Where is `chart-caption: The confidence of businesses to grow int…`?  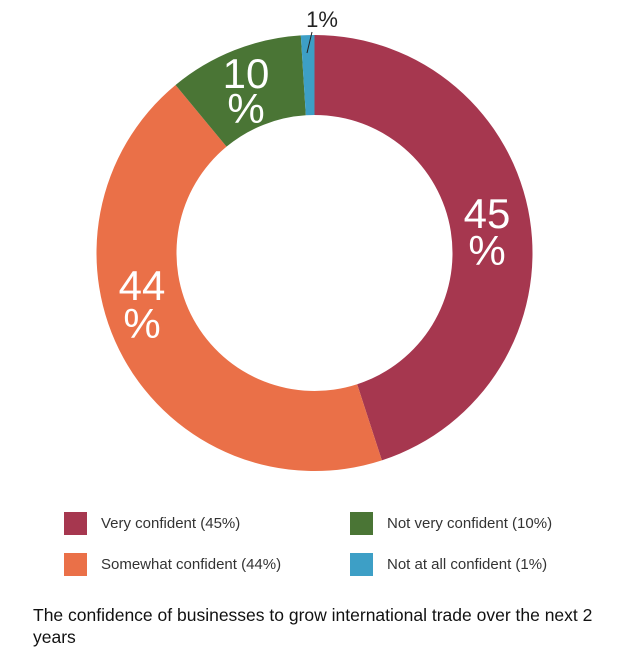 chart-caption: The confidence of businesses to grow int… is located at coordinates (313, 626).